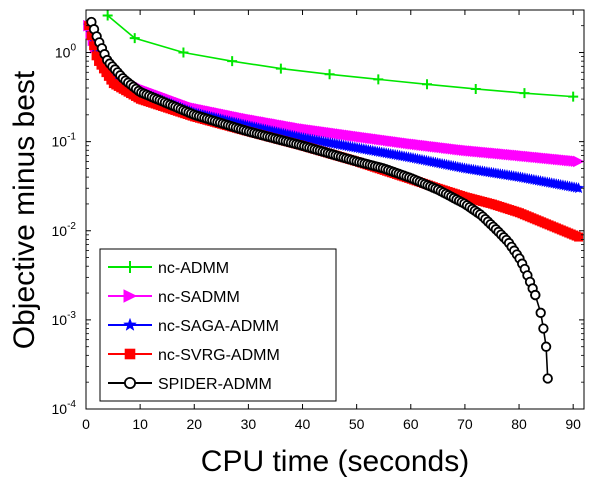 This screenshot has width=599, height=480. I want to click on legend-entry: SPIDER-ADMM, so click(190, 384).